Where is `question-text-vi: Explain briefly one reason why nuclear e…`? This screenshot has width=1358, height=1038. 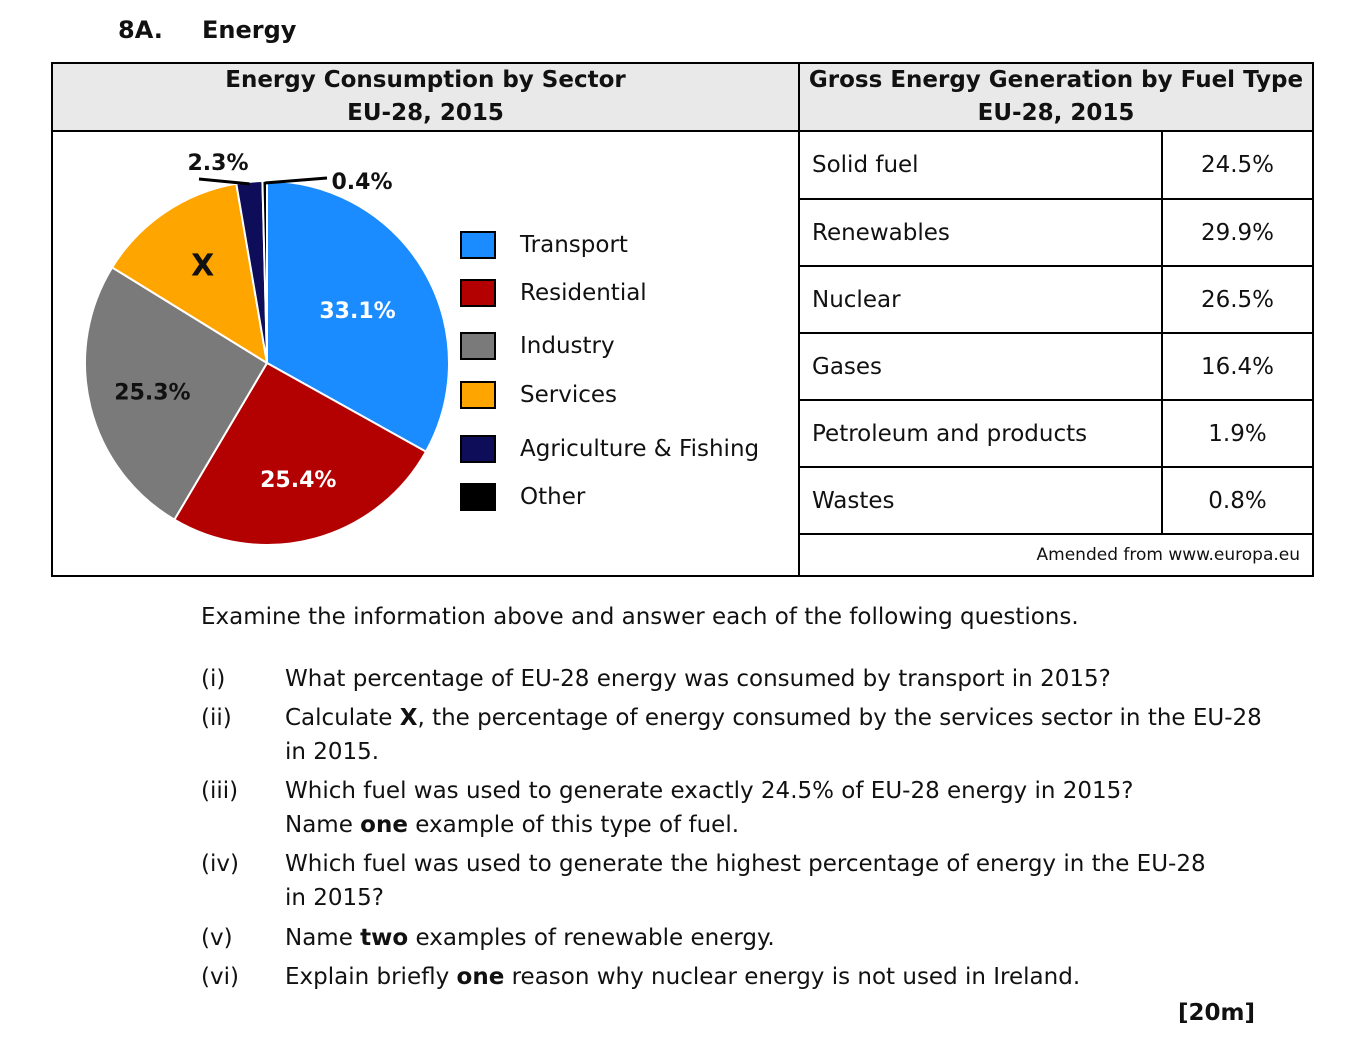
question-text-vi: Explain briefly one reason why nuclear e… is located at coordinates (683, 977).